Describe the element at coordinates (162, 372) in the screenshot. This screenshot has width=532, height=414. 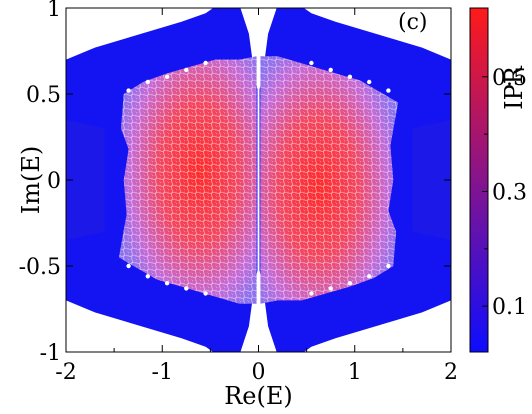
I see `x-tick-label: -1` at that location.